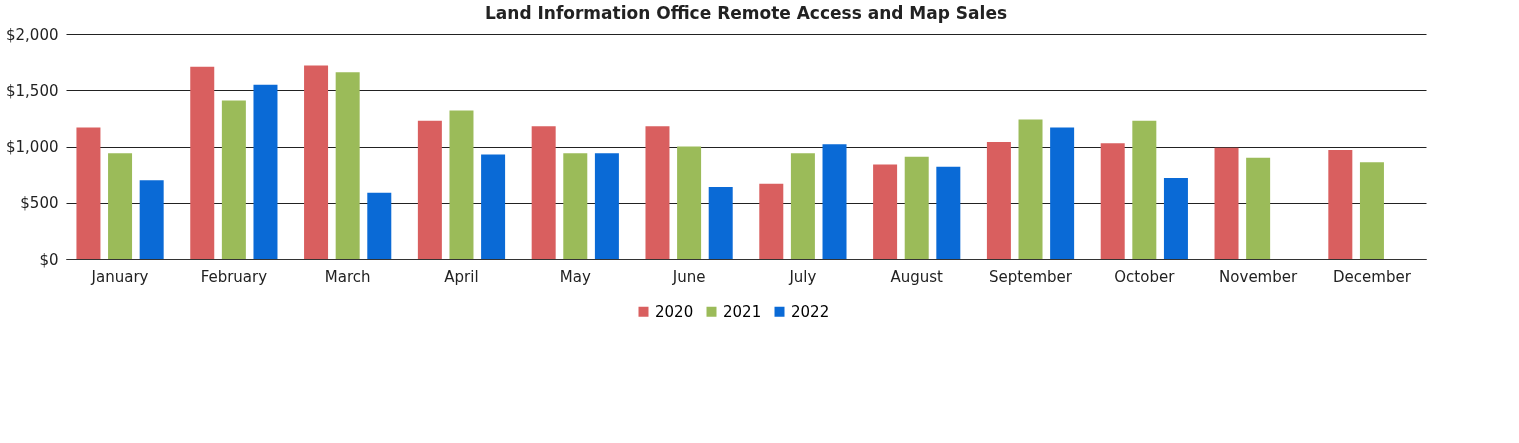 This screenshot has width=1519, height=443. Describe the element at coordinates (32, 90) in the screenshot. I see `y-tick-label: $1,500` at that location.